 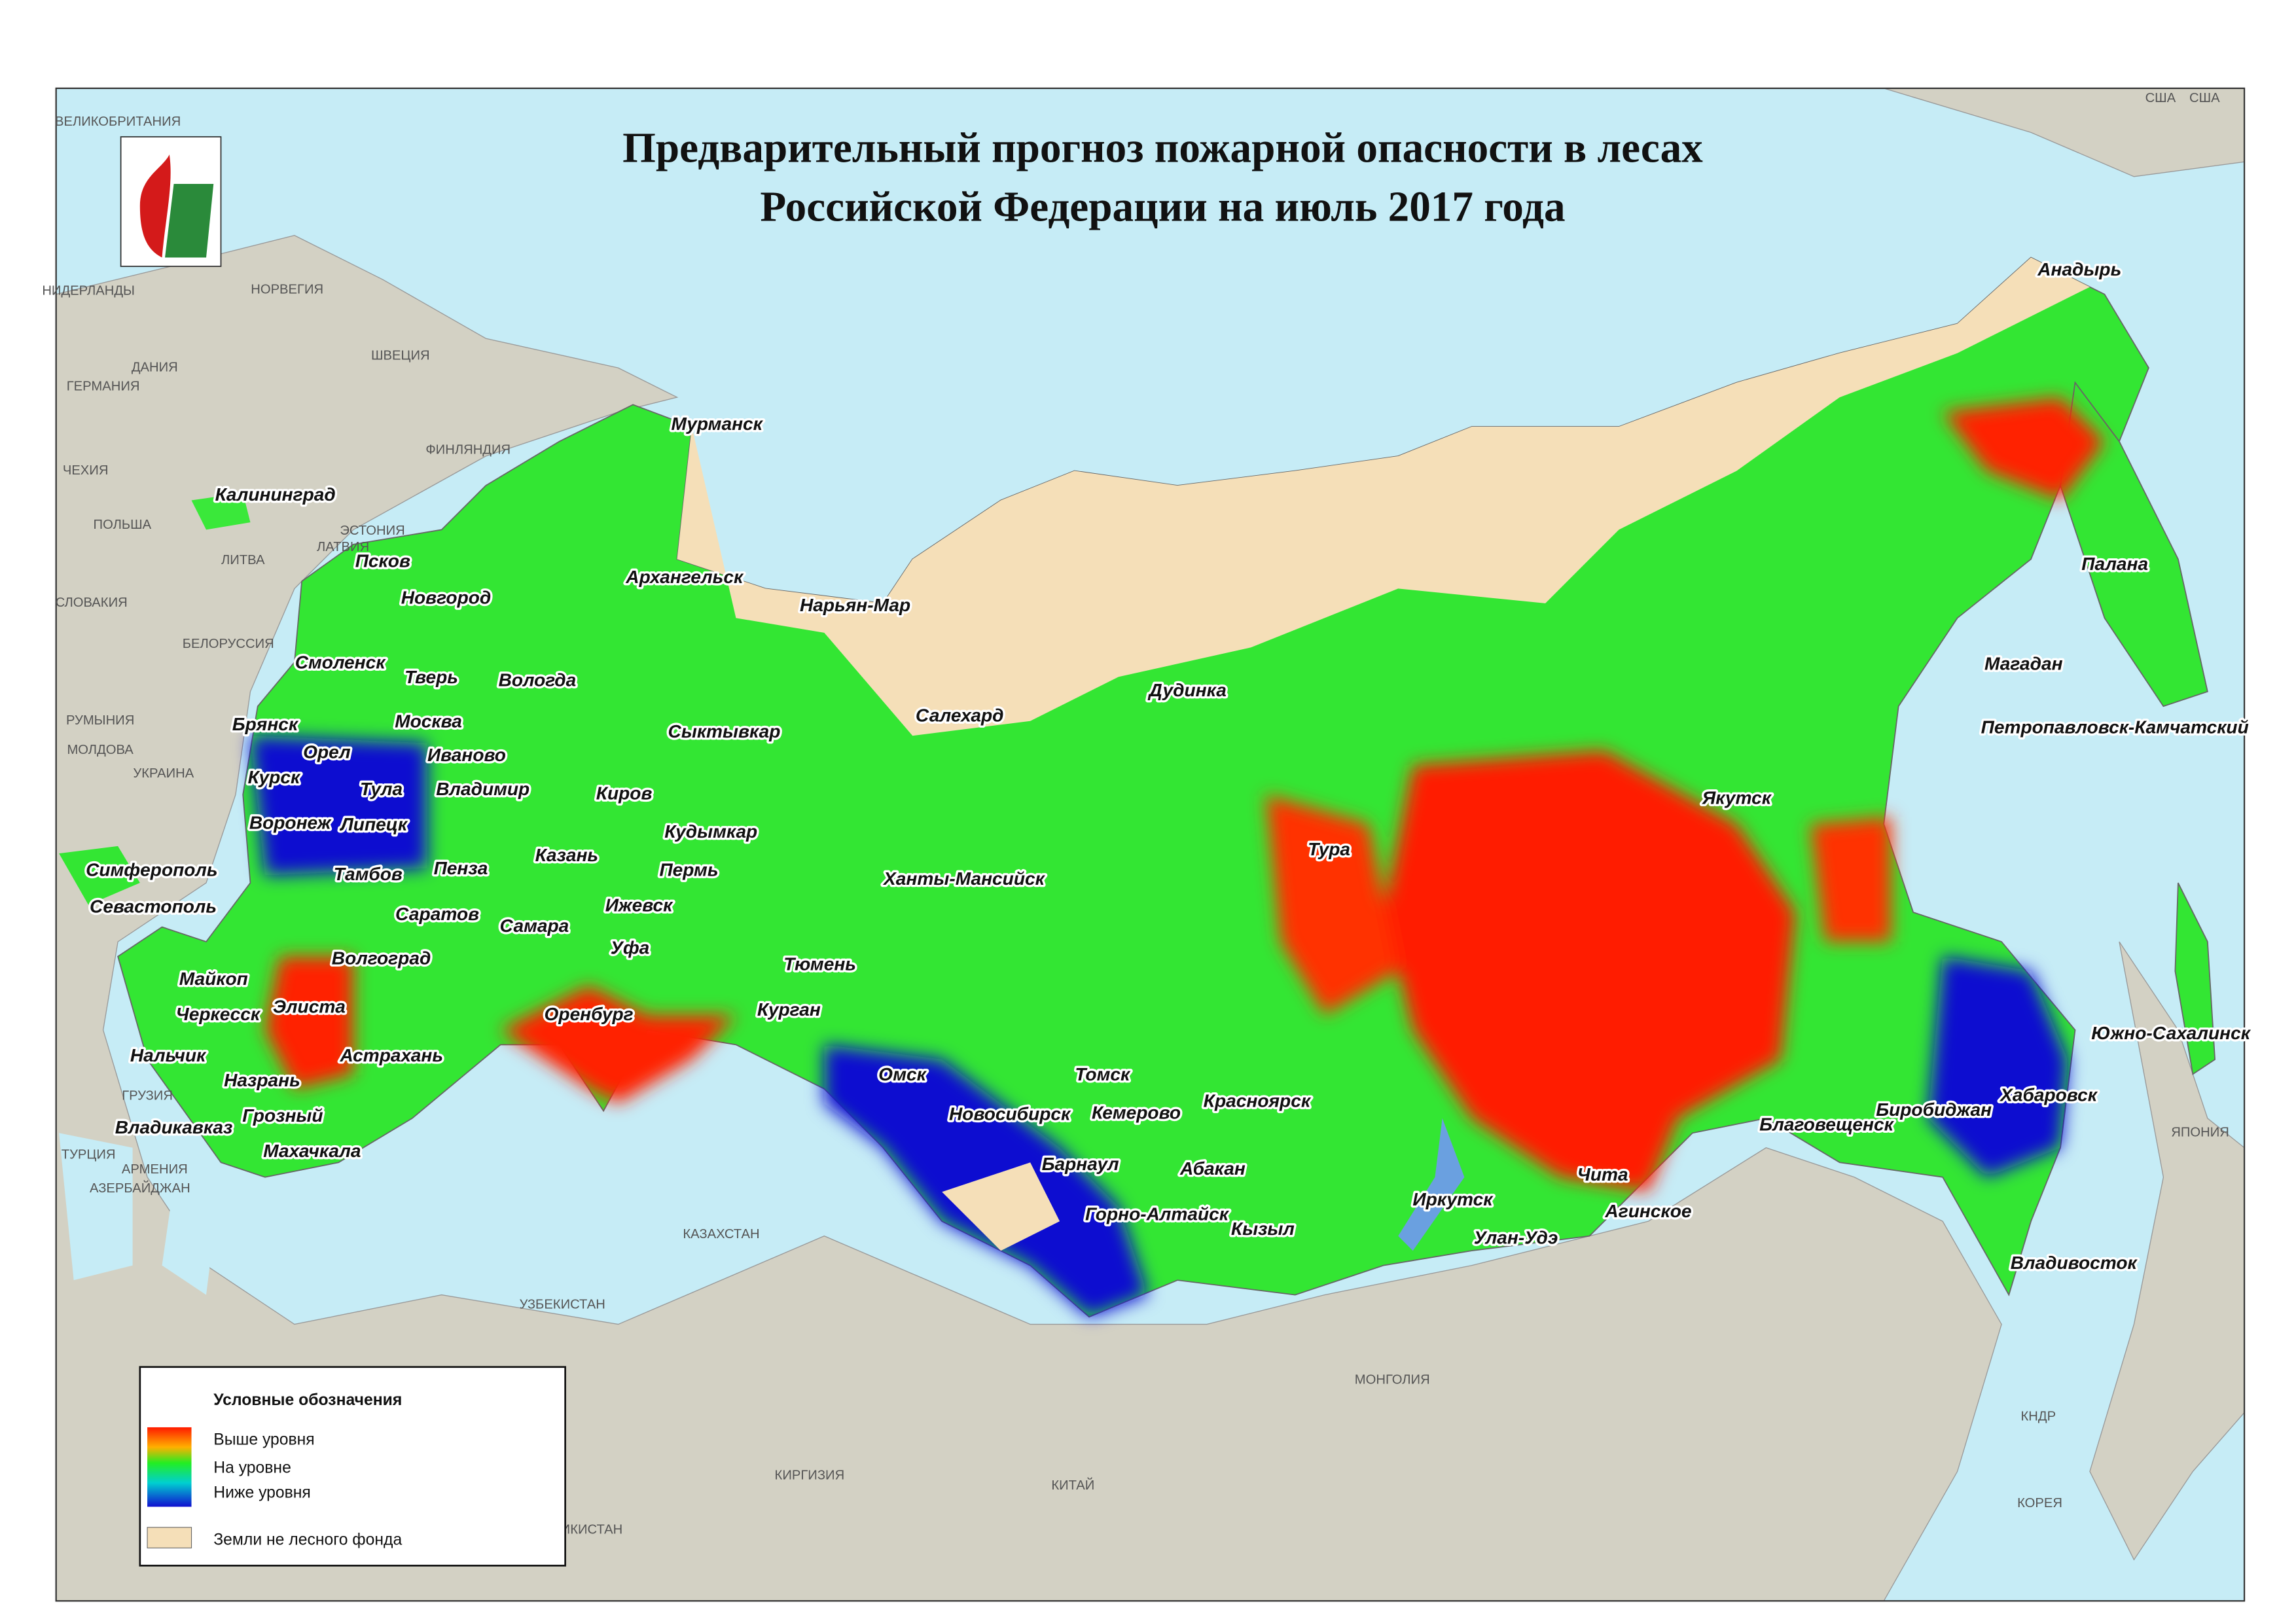 What do you see at coordinates (312, 1151) in the screenshot?
I see `city-label: Махачкала` at bounding box center [312, 1151].